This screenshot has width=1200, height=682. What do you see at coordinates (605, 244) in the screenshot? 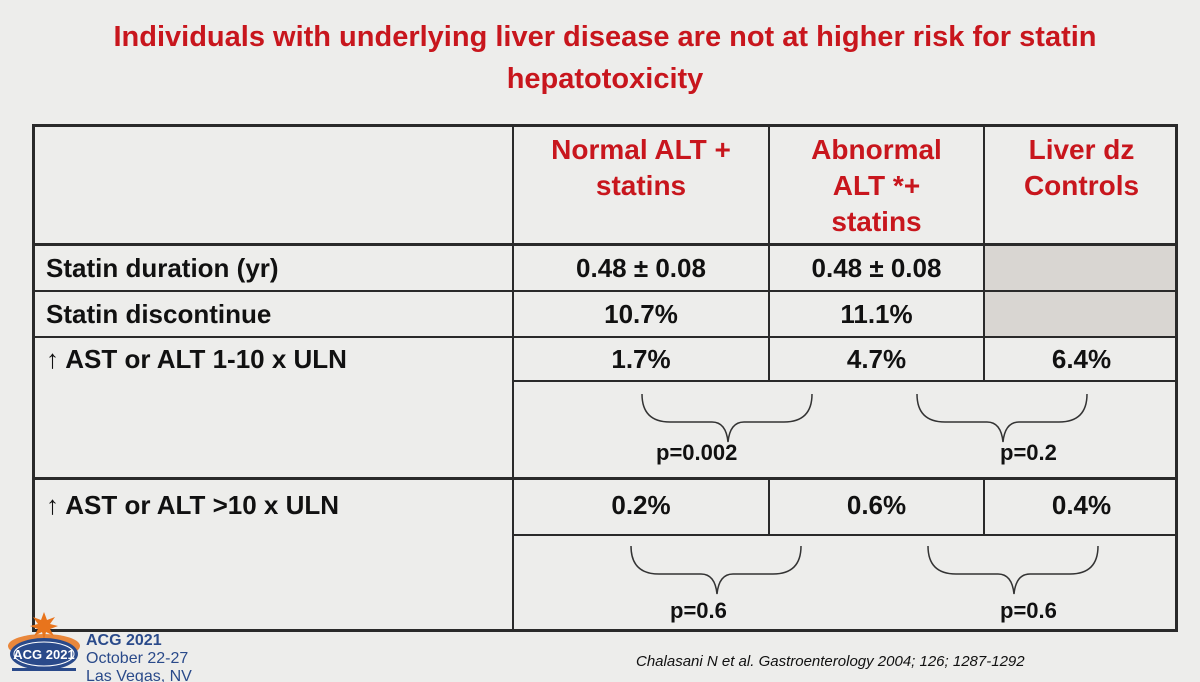
I see `header-divider` at bounding box center [605, 244].